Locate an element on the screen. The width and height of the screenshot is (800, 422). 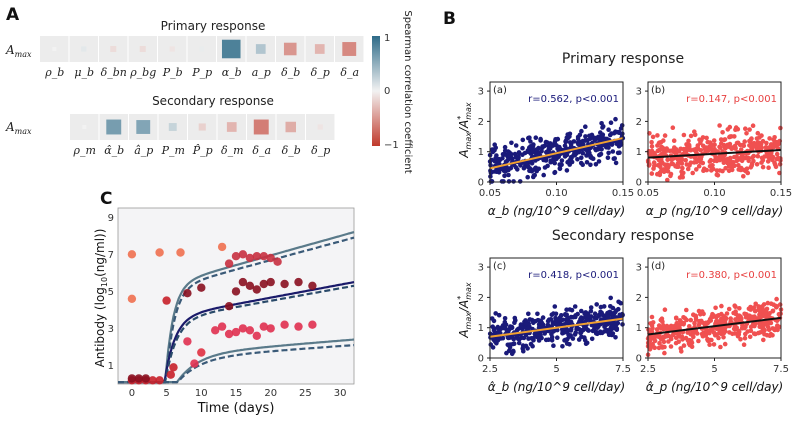
secondary-param-label: P̂_p is located at coordinates (202, 150).